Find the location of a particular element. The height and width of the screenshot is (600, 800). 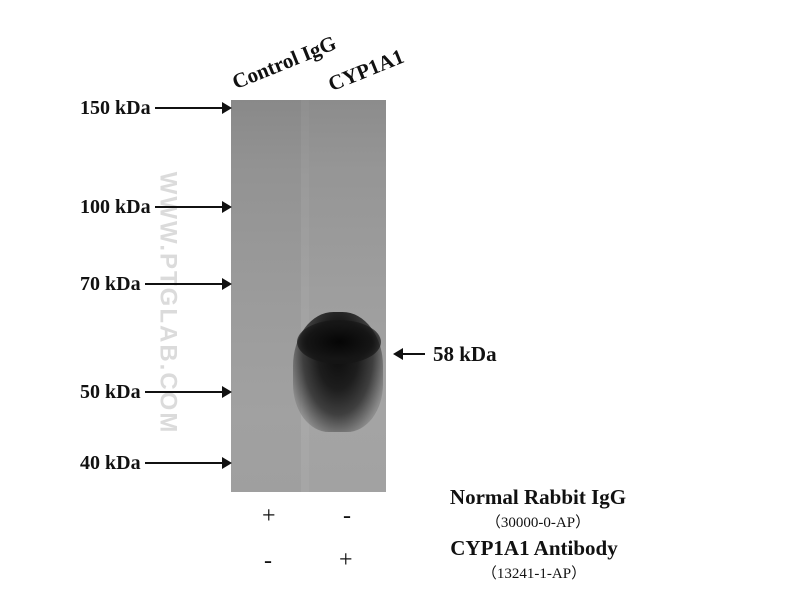

marker-50: 50 kDa is located at coordinates (156, 392).